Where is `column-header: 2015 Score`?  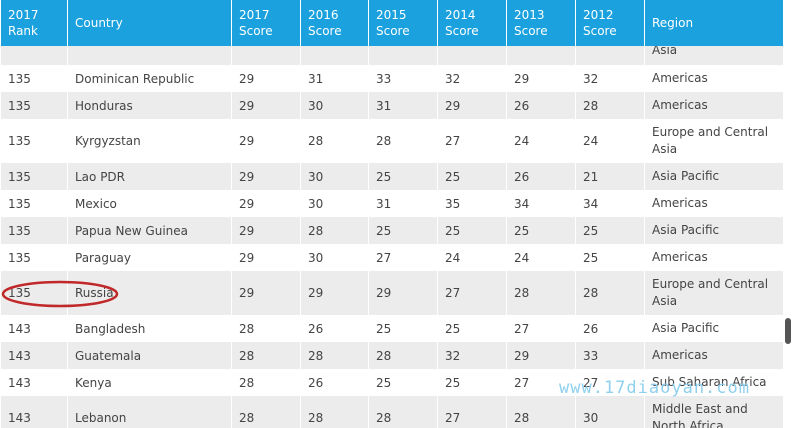
column-header: 2015 Score is located at coordinates (403, 23).